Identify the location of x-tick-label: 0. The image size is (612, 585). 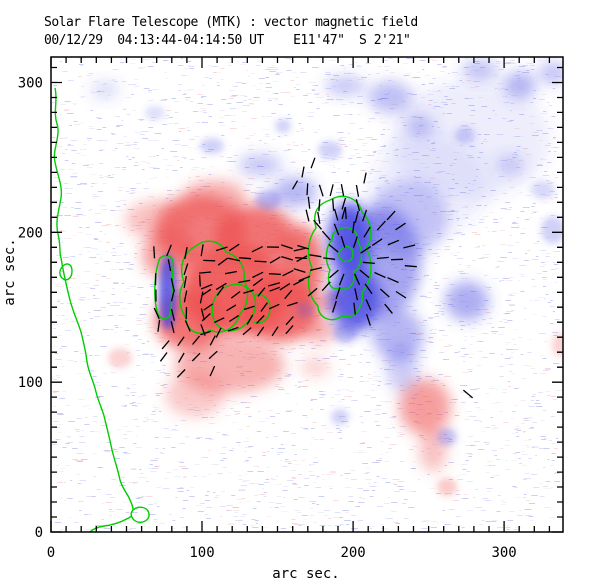
(51, 553).